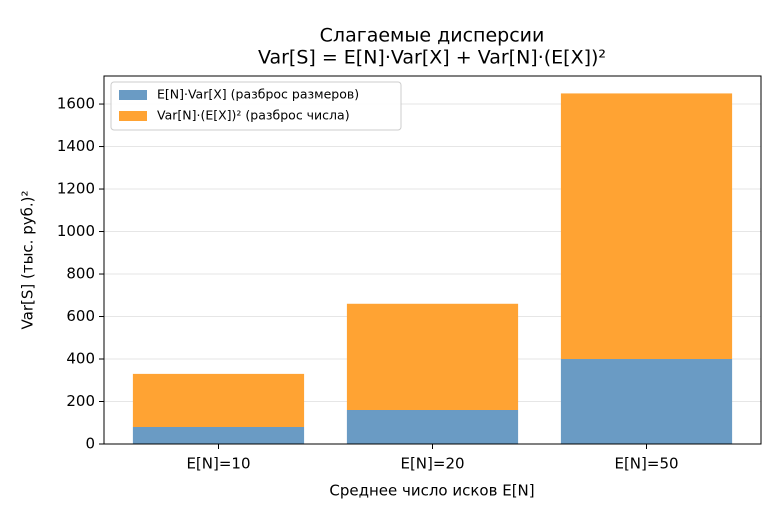 The width and height of the screenshot is (780, 520). I want to click on y-tick-label: 600, so click(80, 316).